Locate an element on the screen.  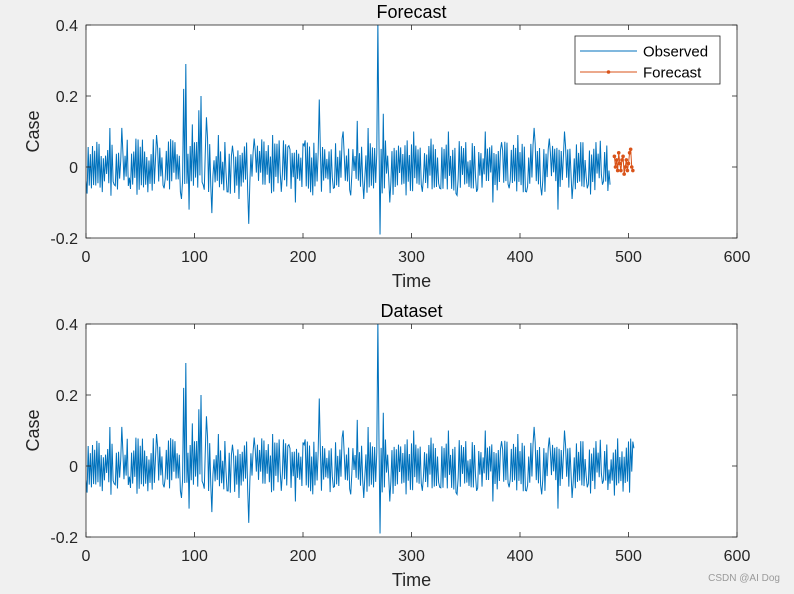
legend-label-forecast: Forecast is located at coordinates (672, 73).